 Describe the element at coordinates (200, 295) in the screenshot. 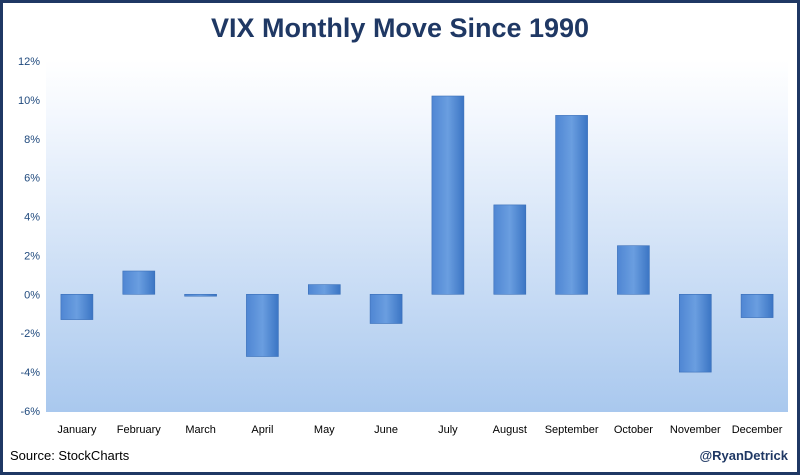

I see `bar-march` at that location.